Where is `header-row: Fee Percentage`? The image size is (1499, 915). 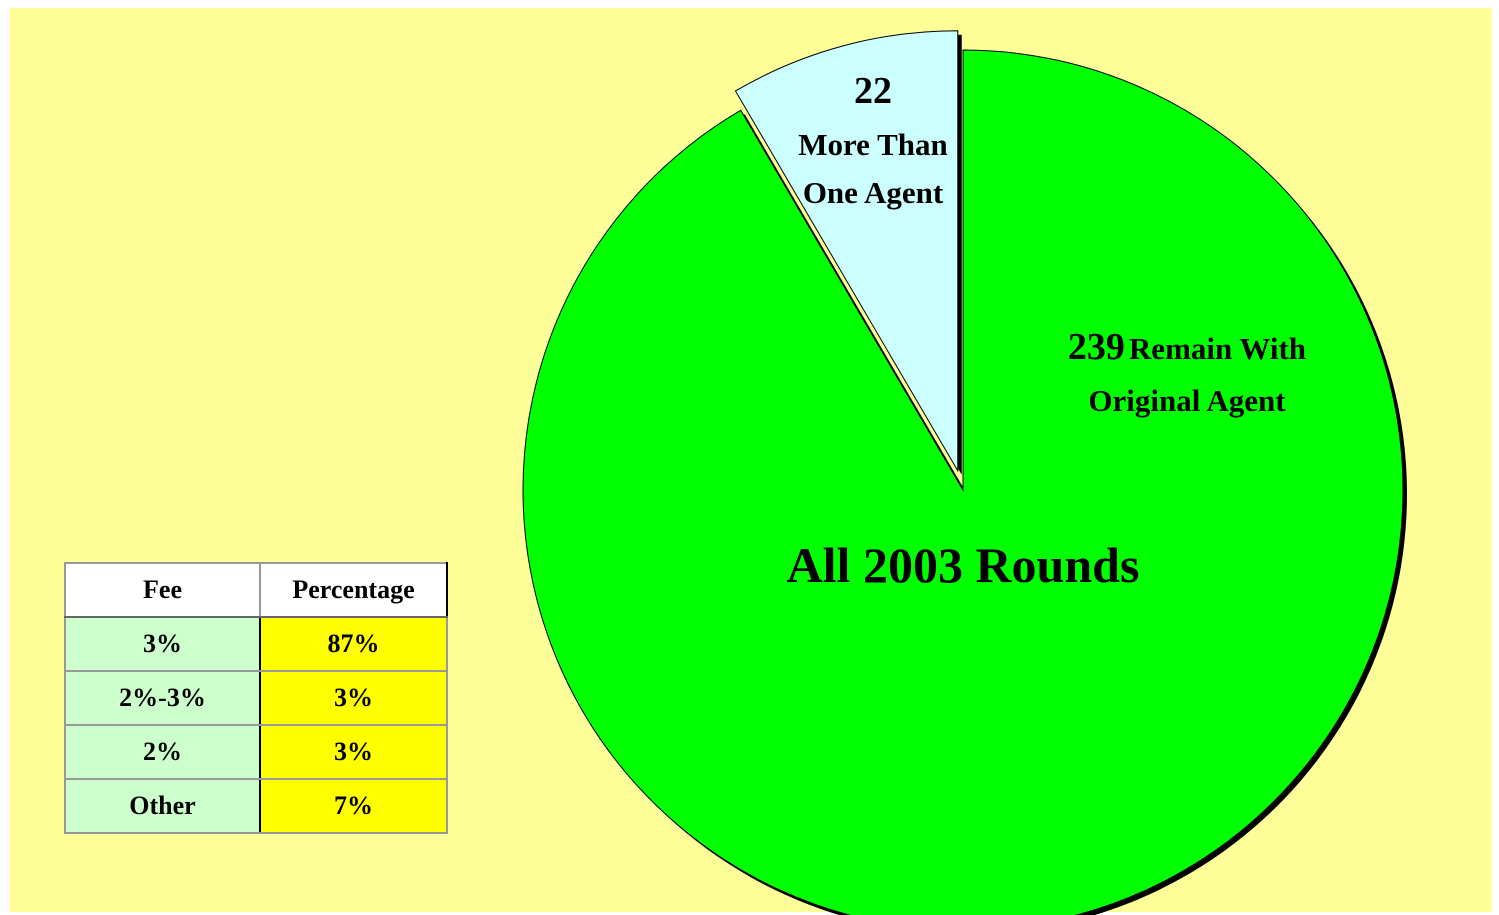 header-row: Fee Percentage is located at coordinates (256, 590).